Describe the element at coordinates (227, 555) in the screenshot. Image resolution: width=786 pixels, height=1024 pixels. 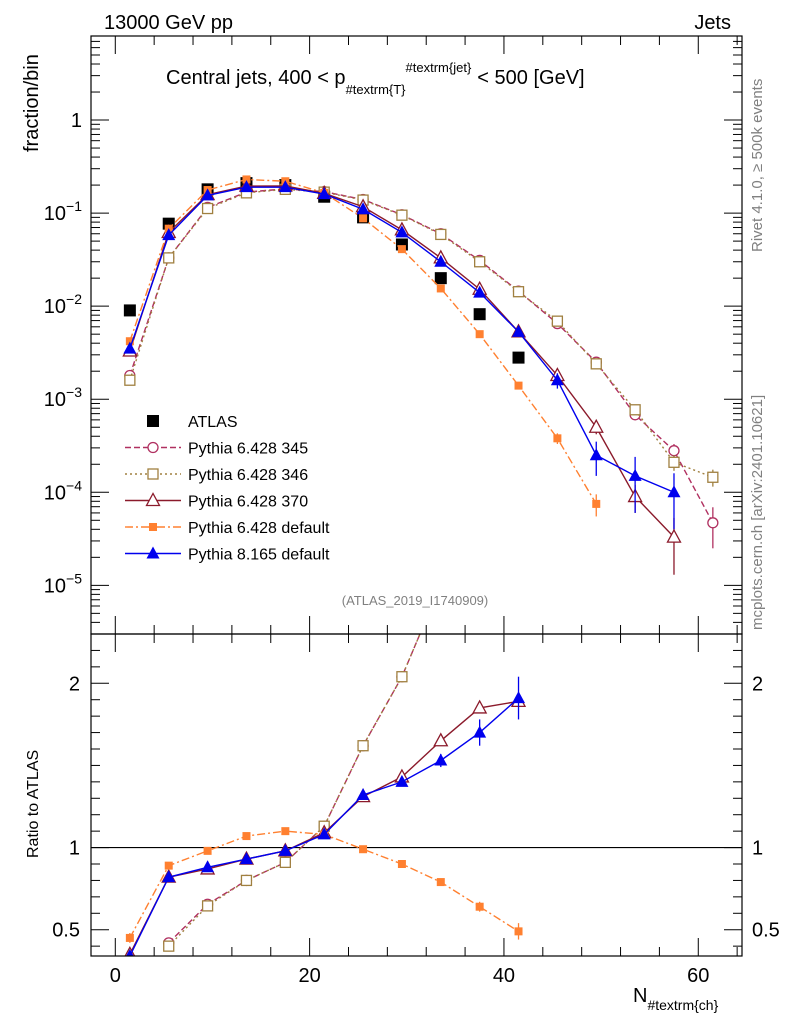
I see `legend-item-pythia-8-165-default: Pythia 8.165 default` at that location.